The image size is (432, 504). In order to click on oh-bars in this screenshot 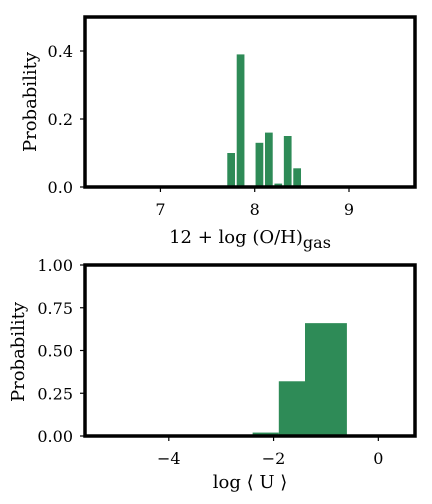, I will do `click(264, 121)`.